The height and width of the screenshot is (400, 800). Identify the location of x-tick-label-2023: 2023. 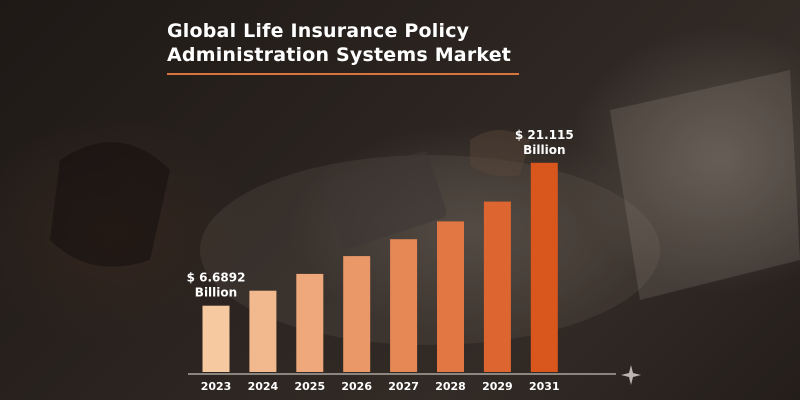
(216, 386).